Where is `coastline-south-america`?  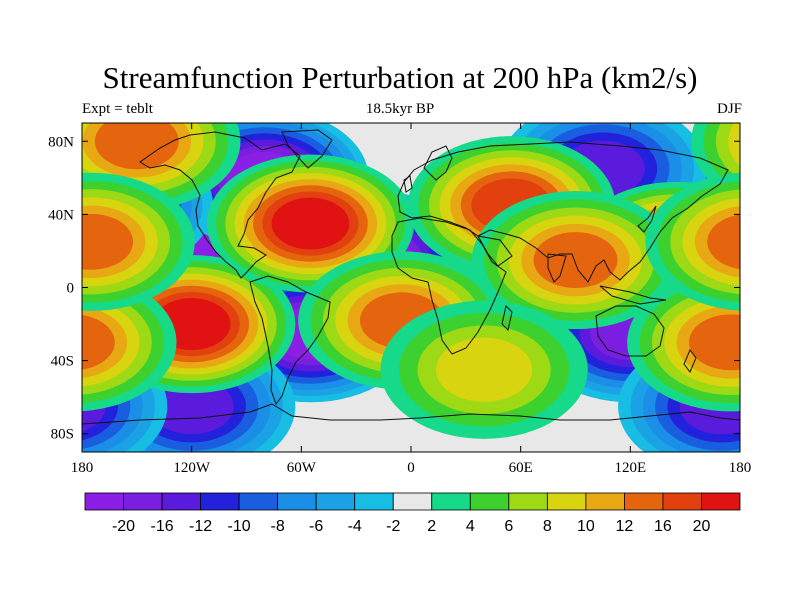
coastline-south-america is located at coordinates (290, 340).